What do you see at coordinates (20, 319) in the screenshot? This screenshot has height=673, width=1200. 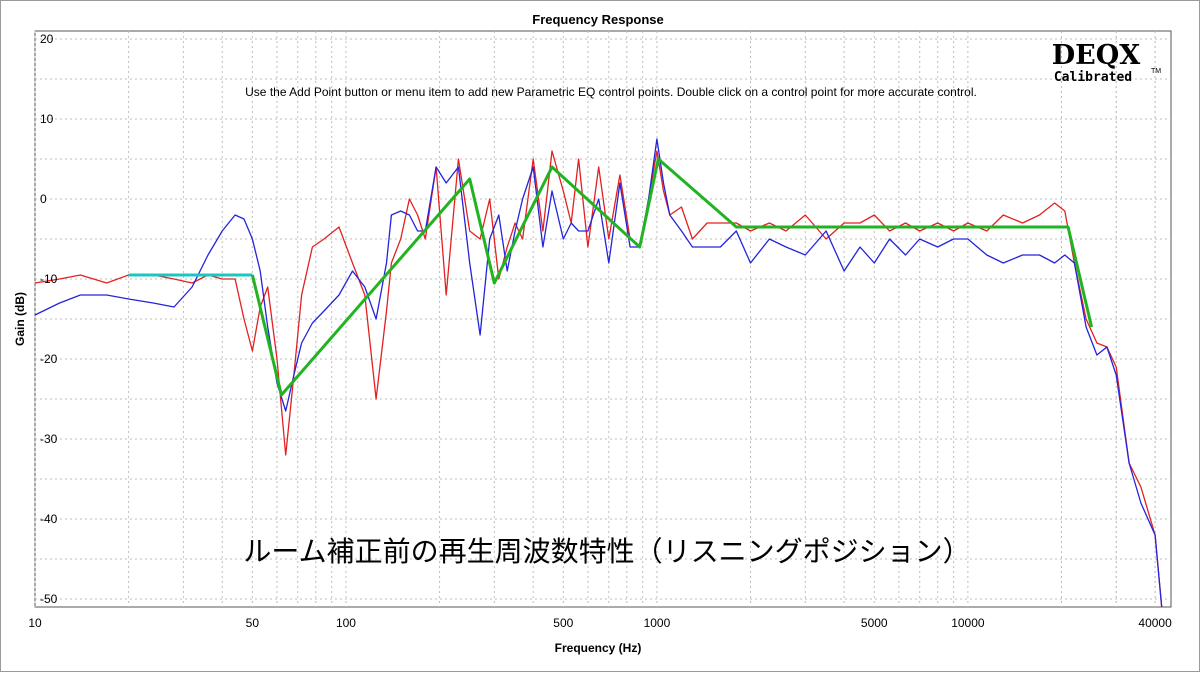 I see `y-axis-label: Gain (dB)` at bounding box center [20, 319].